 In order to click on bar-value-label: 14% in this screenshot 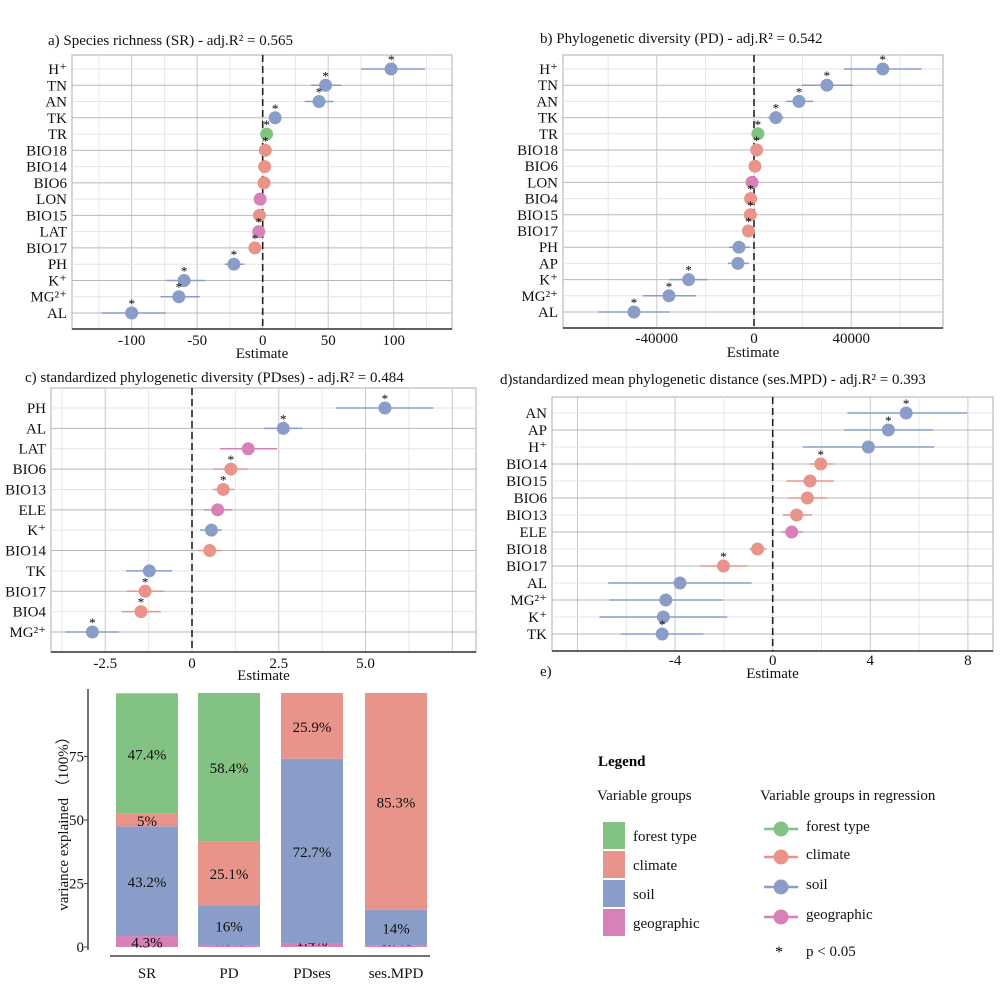, I will do `click(396, 929)`.